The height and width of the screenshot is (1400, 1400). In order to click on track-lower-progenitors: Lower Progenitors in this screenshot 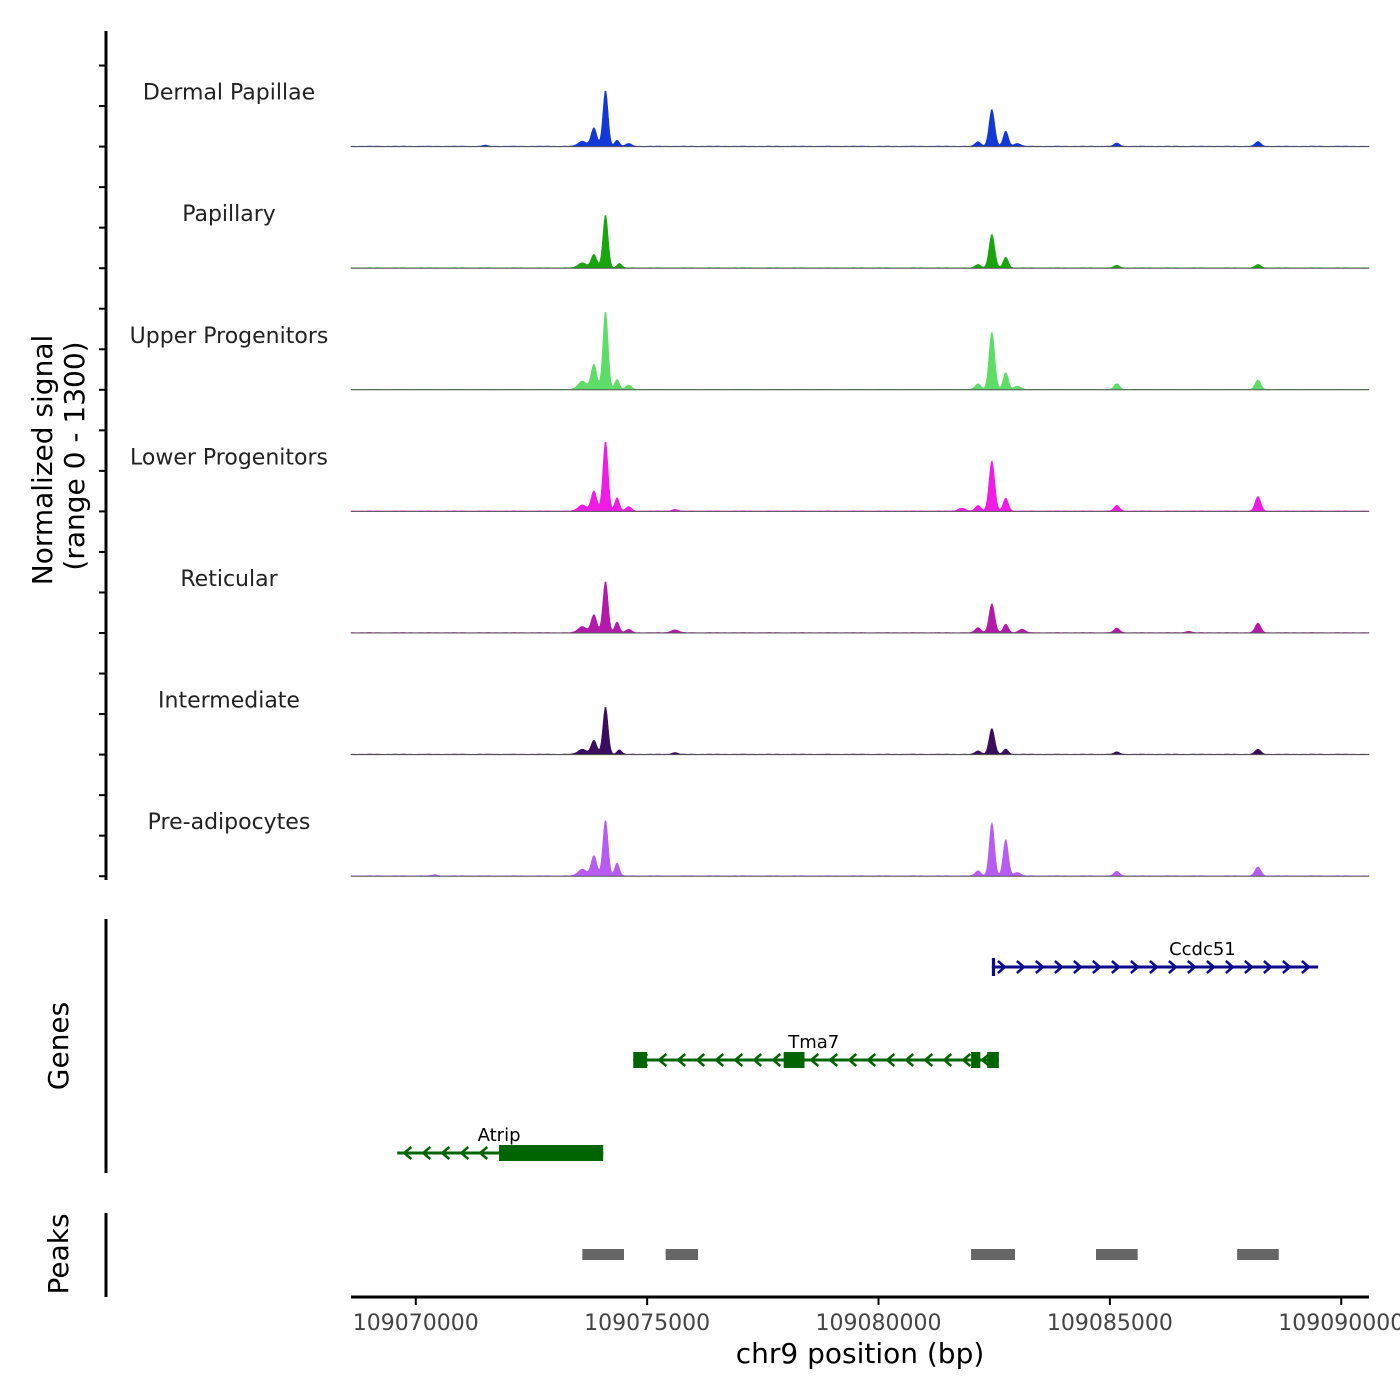, I will do `click(750, 476)`.